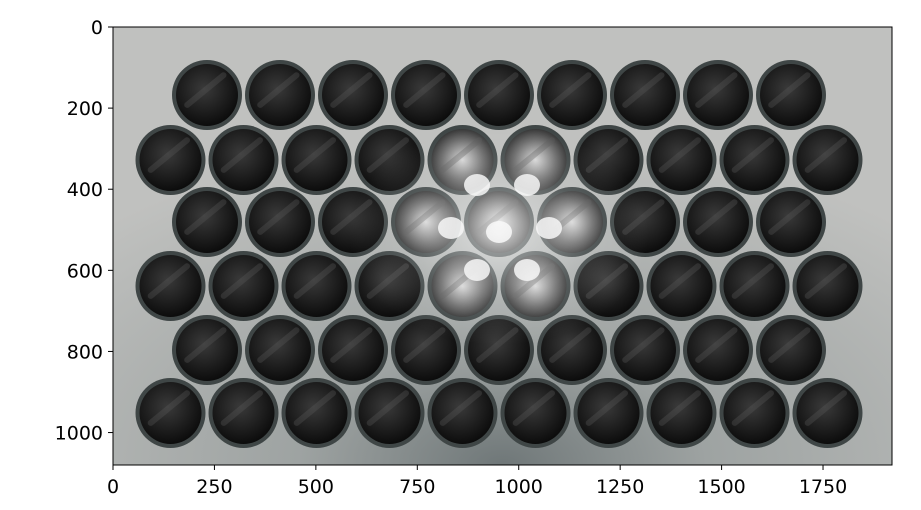 This screenshot has height=510, width=921. I want to click on x-tick-label: 1750, so click(823, 487).